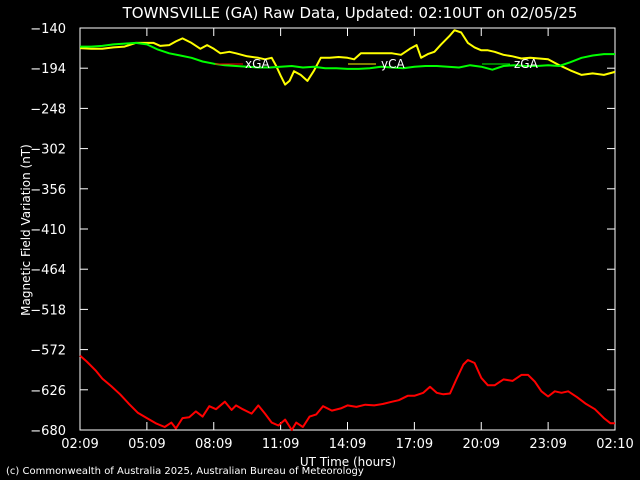  What do you see at coordinates (48, 150) in the screenshot?
I see `y-tick-label: −302` at bounding box center [48, 150].